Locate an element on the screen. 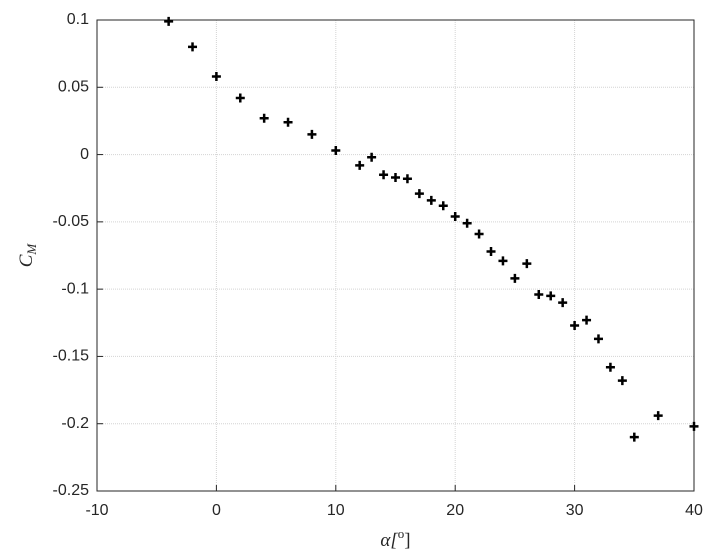 The image size is (728, 557). y-tick-label: 0.1 is located at coordinates (78, 19).